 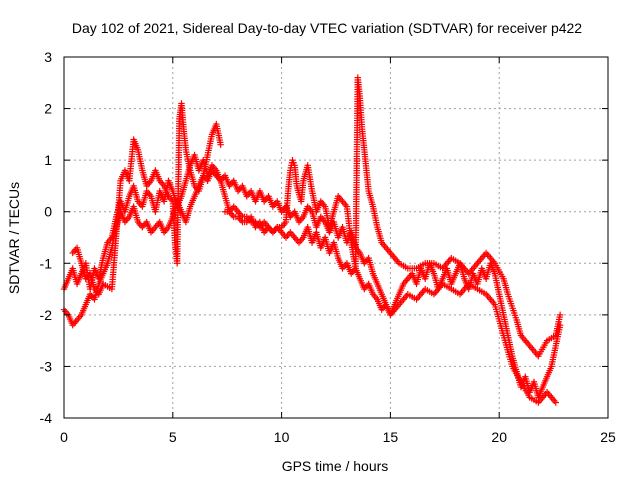 What do you see at coordinates (499, 437) in the screenshot?
I see `x-tick-label: 20` at bounding box center [499, 437].